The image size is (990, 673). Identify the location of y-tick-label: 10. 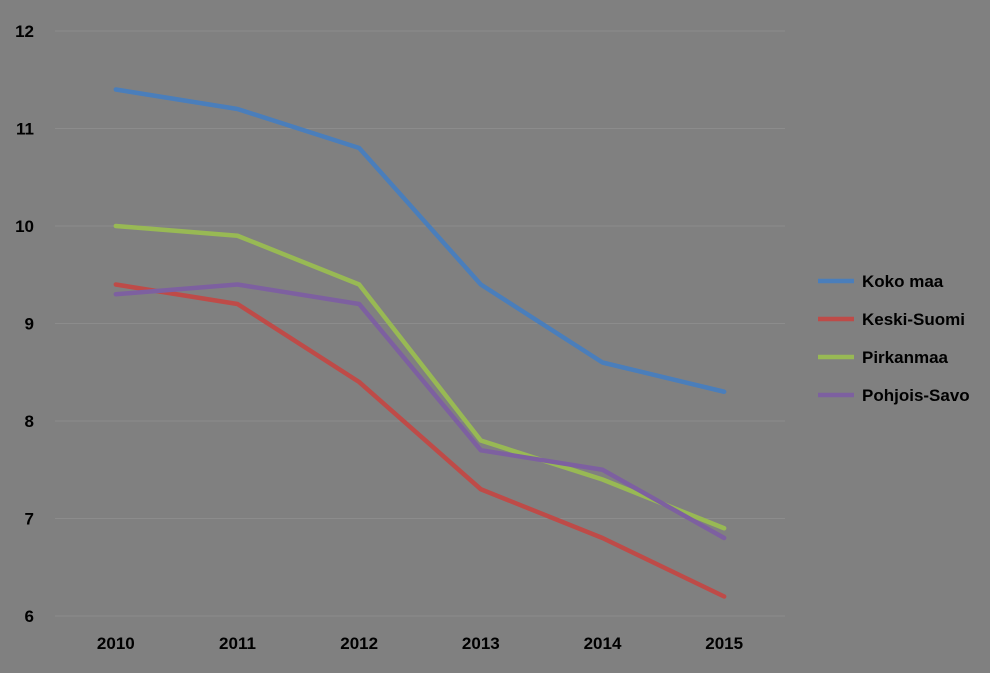
(24, 226).